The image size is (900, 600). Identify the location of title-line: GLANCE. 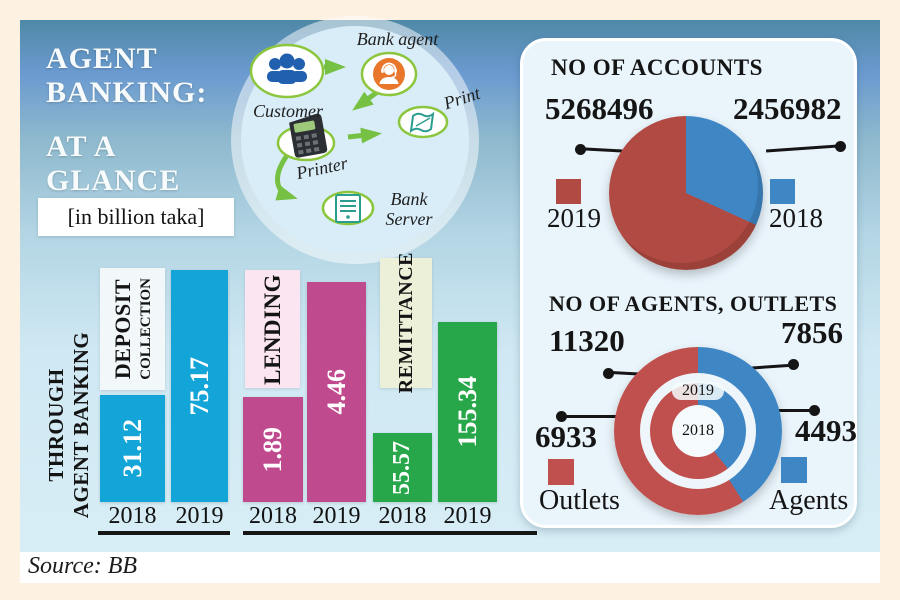
(113, 180).